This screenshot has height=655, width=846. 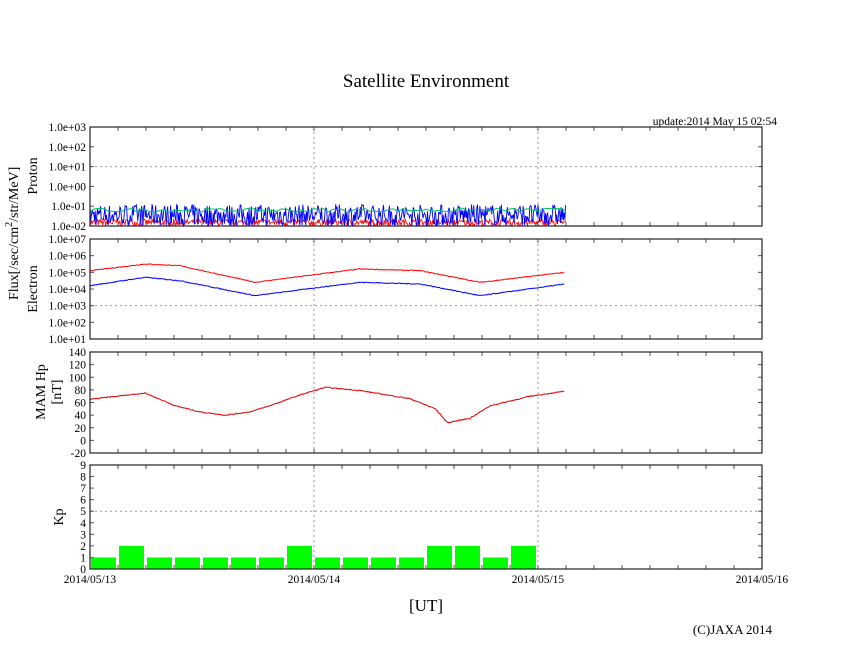 I want to click on y-tick-label: 100, so click(x=78, y=378).